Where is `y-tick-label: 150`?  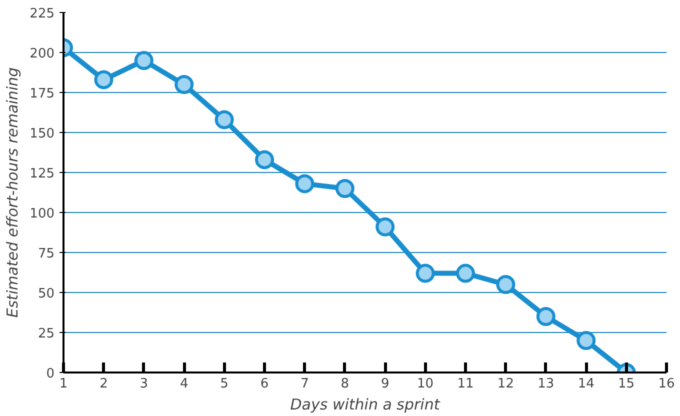 y-tick-label: 150 is located at coordinates (42, 134).